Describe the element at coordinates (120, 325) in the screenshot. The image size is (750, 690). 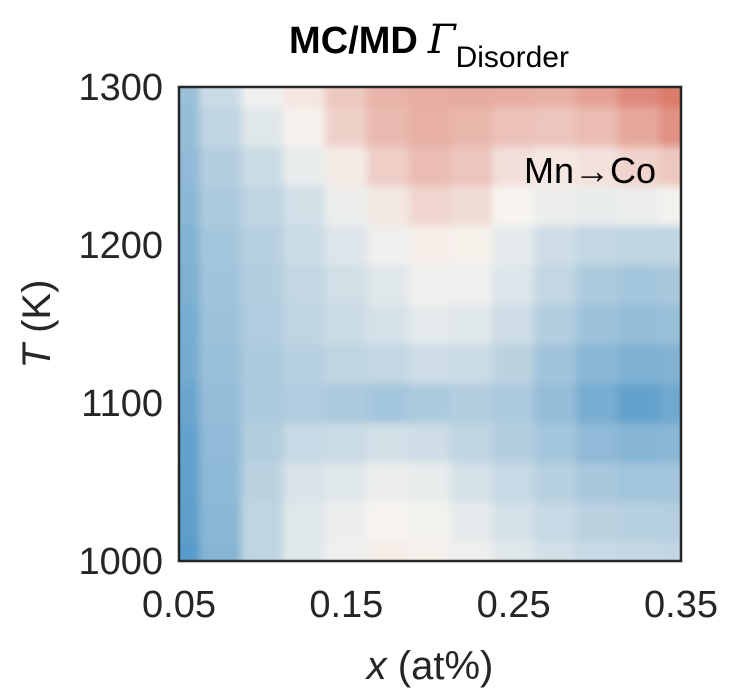
I see `y-axis-ticks: 1000 1100 1200 1300` at that location.